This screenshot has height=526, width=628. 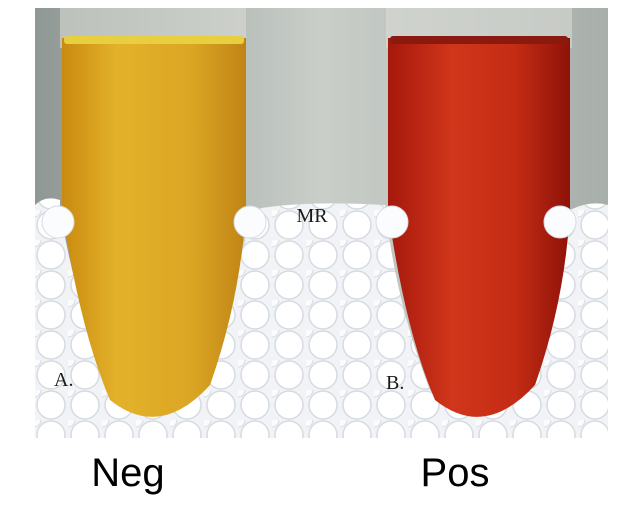 What do you see at coordinates (63, 380) in the screenshot?
I see `tube-label: A.` at bounding box center [63, 380].